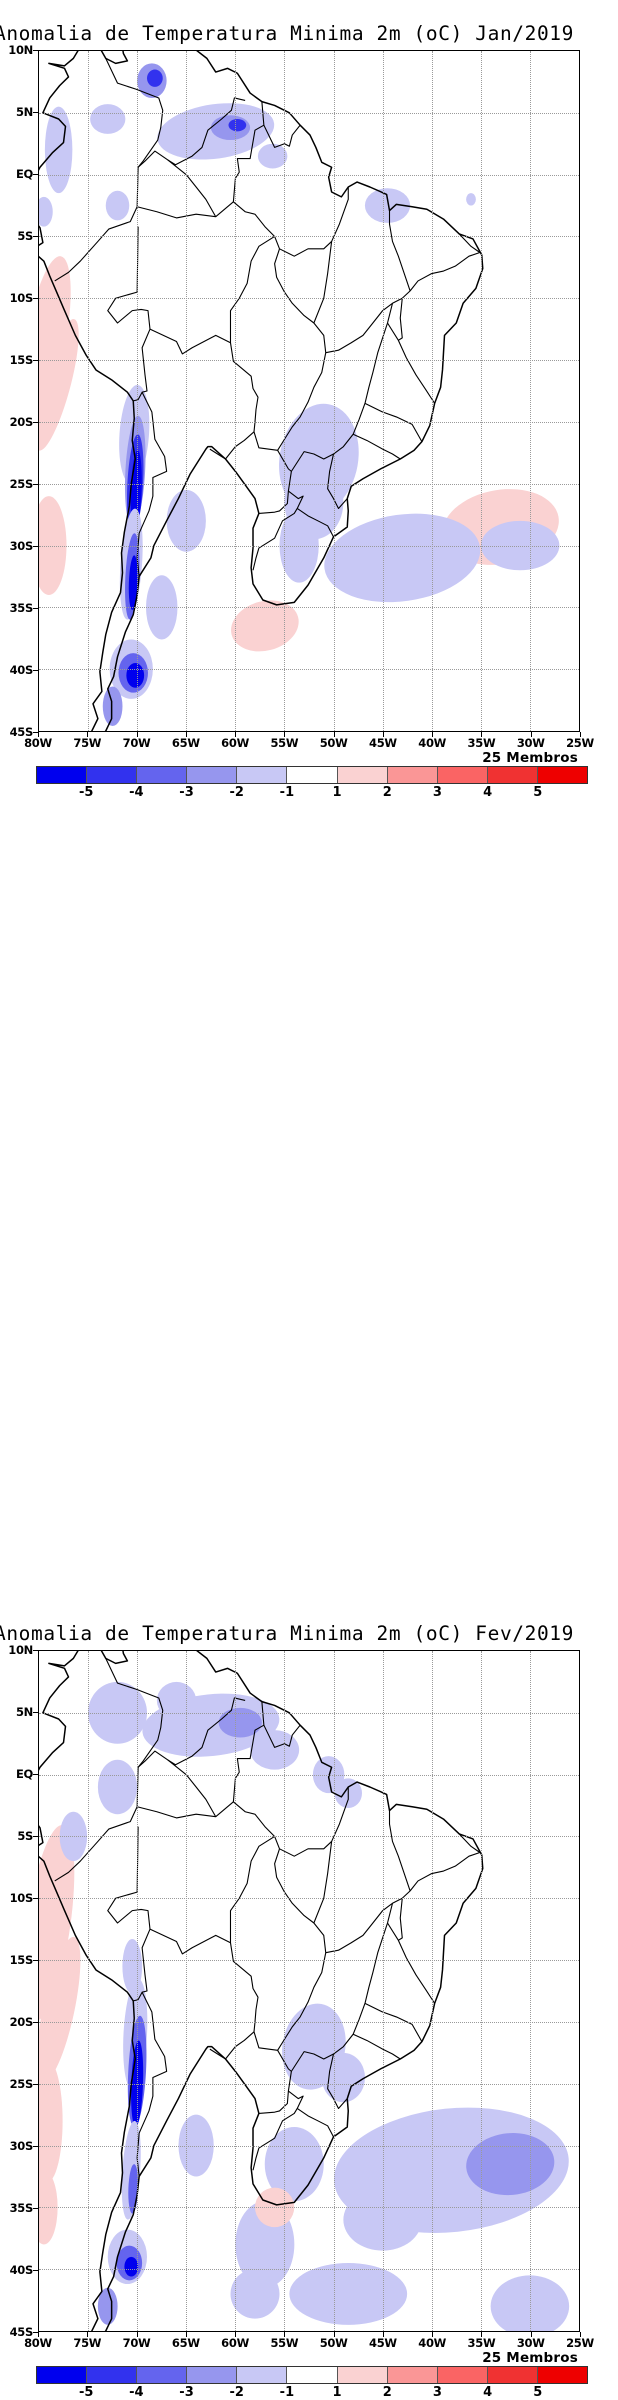  Describe the element at coordinates (383, 2343) in the screenshot. I see `x-tick-label: 45W` at that location.